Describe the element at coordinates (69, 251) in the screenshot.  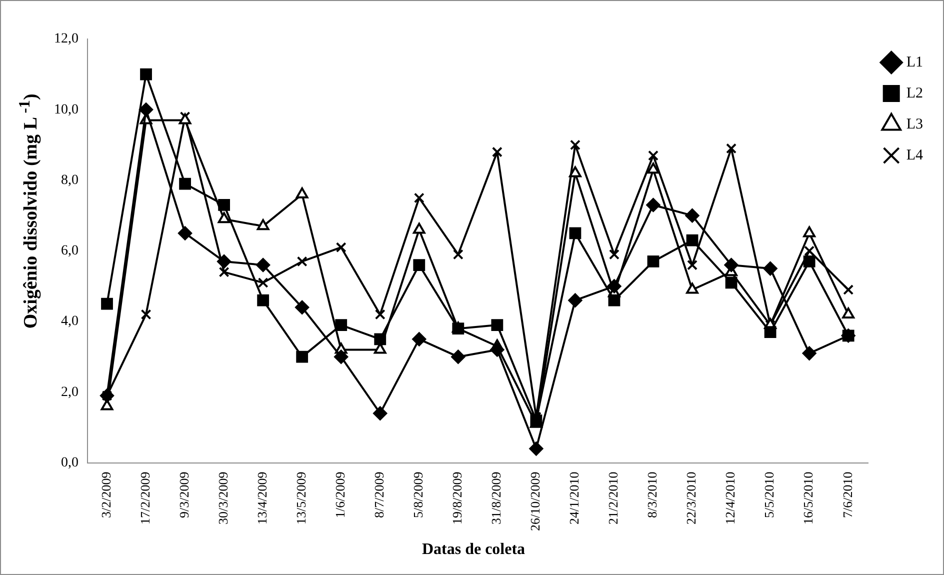
I see `y-tick-label: 6,0` at that location.